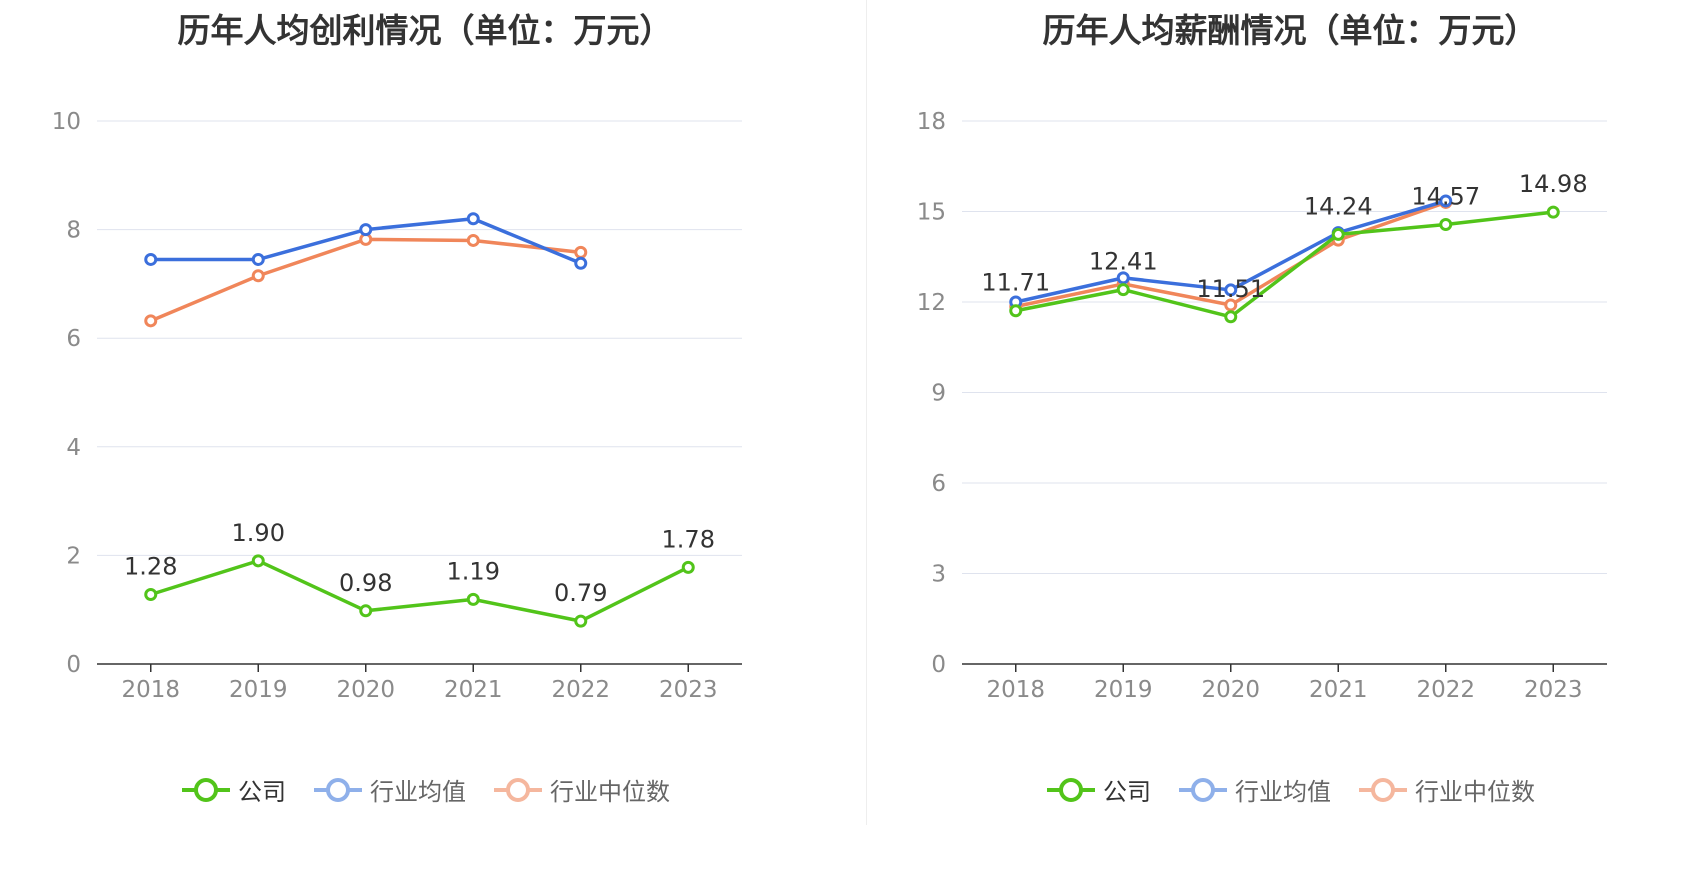 The image size is (1700, 874). Describe the element at coordinates (931, 213) in the screenshot. I see `y-tick-label: 15` at that location.